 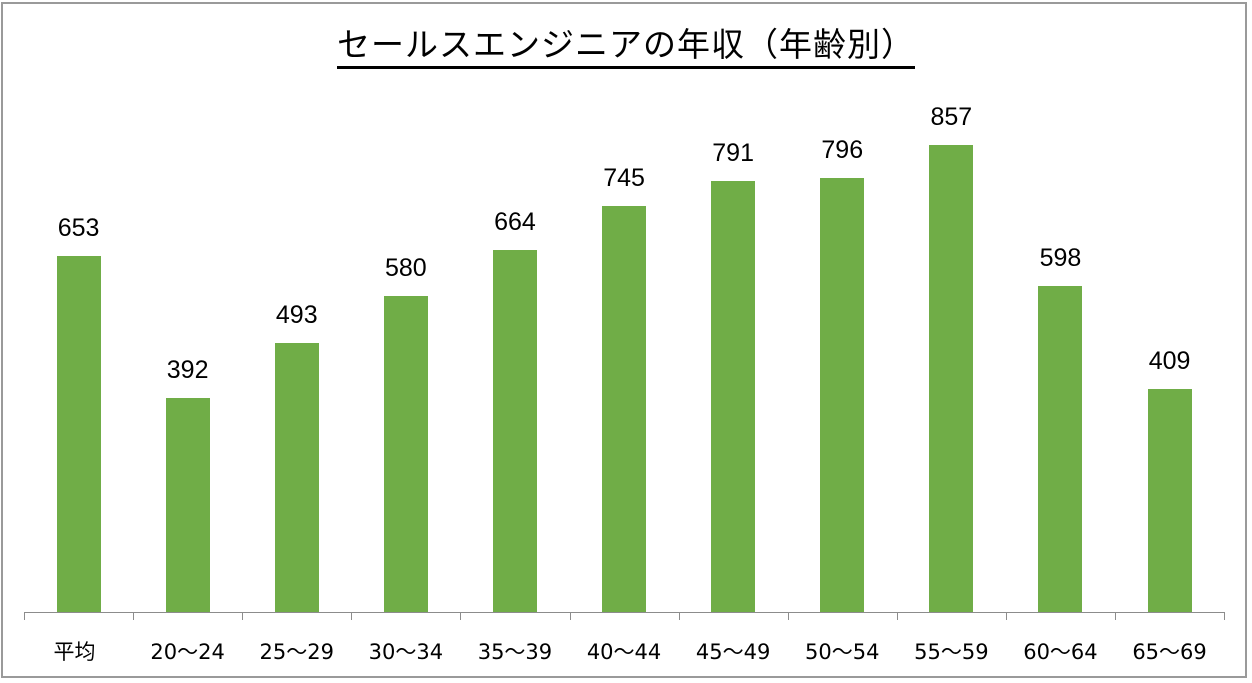 I want to click on x-axis, so click(x=624, y=612).